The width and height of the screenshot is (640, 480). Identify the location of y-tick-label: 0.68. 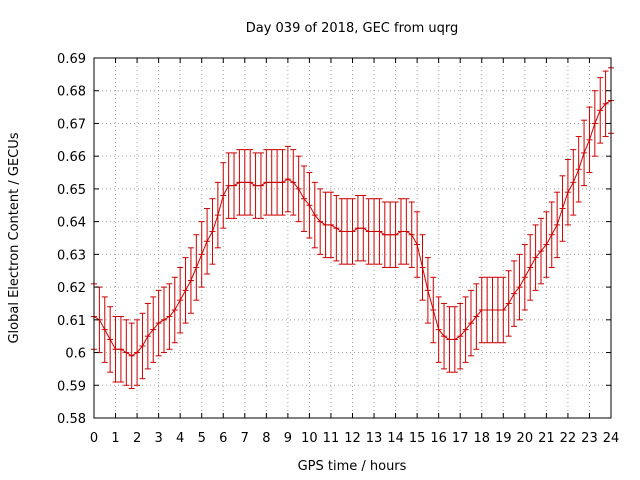
(71, 92).